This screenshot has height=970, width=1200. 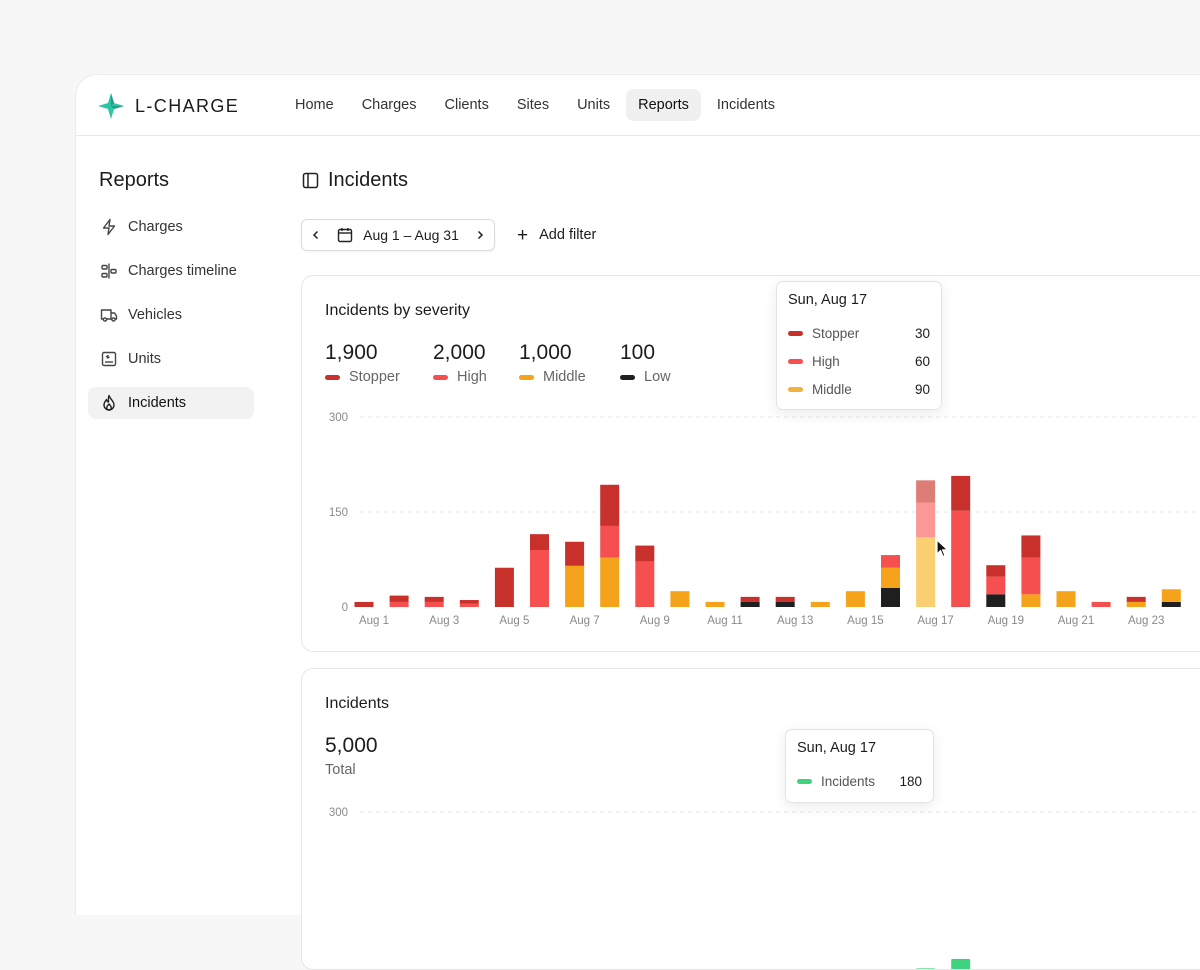 What do you see at coordinates (466, 105) in the screenshot?
I see `nav-item-clients: Clients` at bounding box center [466, 105].